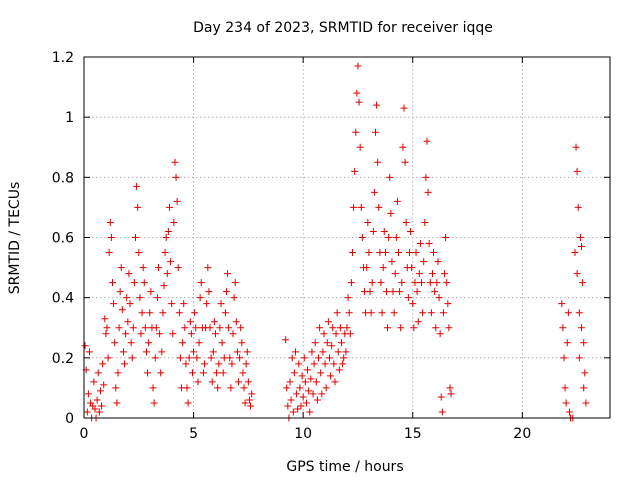 This screenshot has height=480, width=640. I want to click on y-tick-label: 1, so click(69, 118).